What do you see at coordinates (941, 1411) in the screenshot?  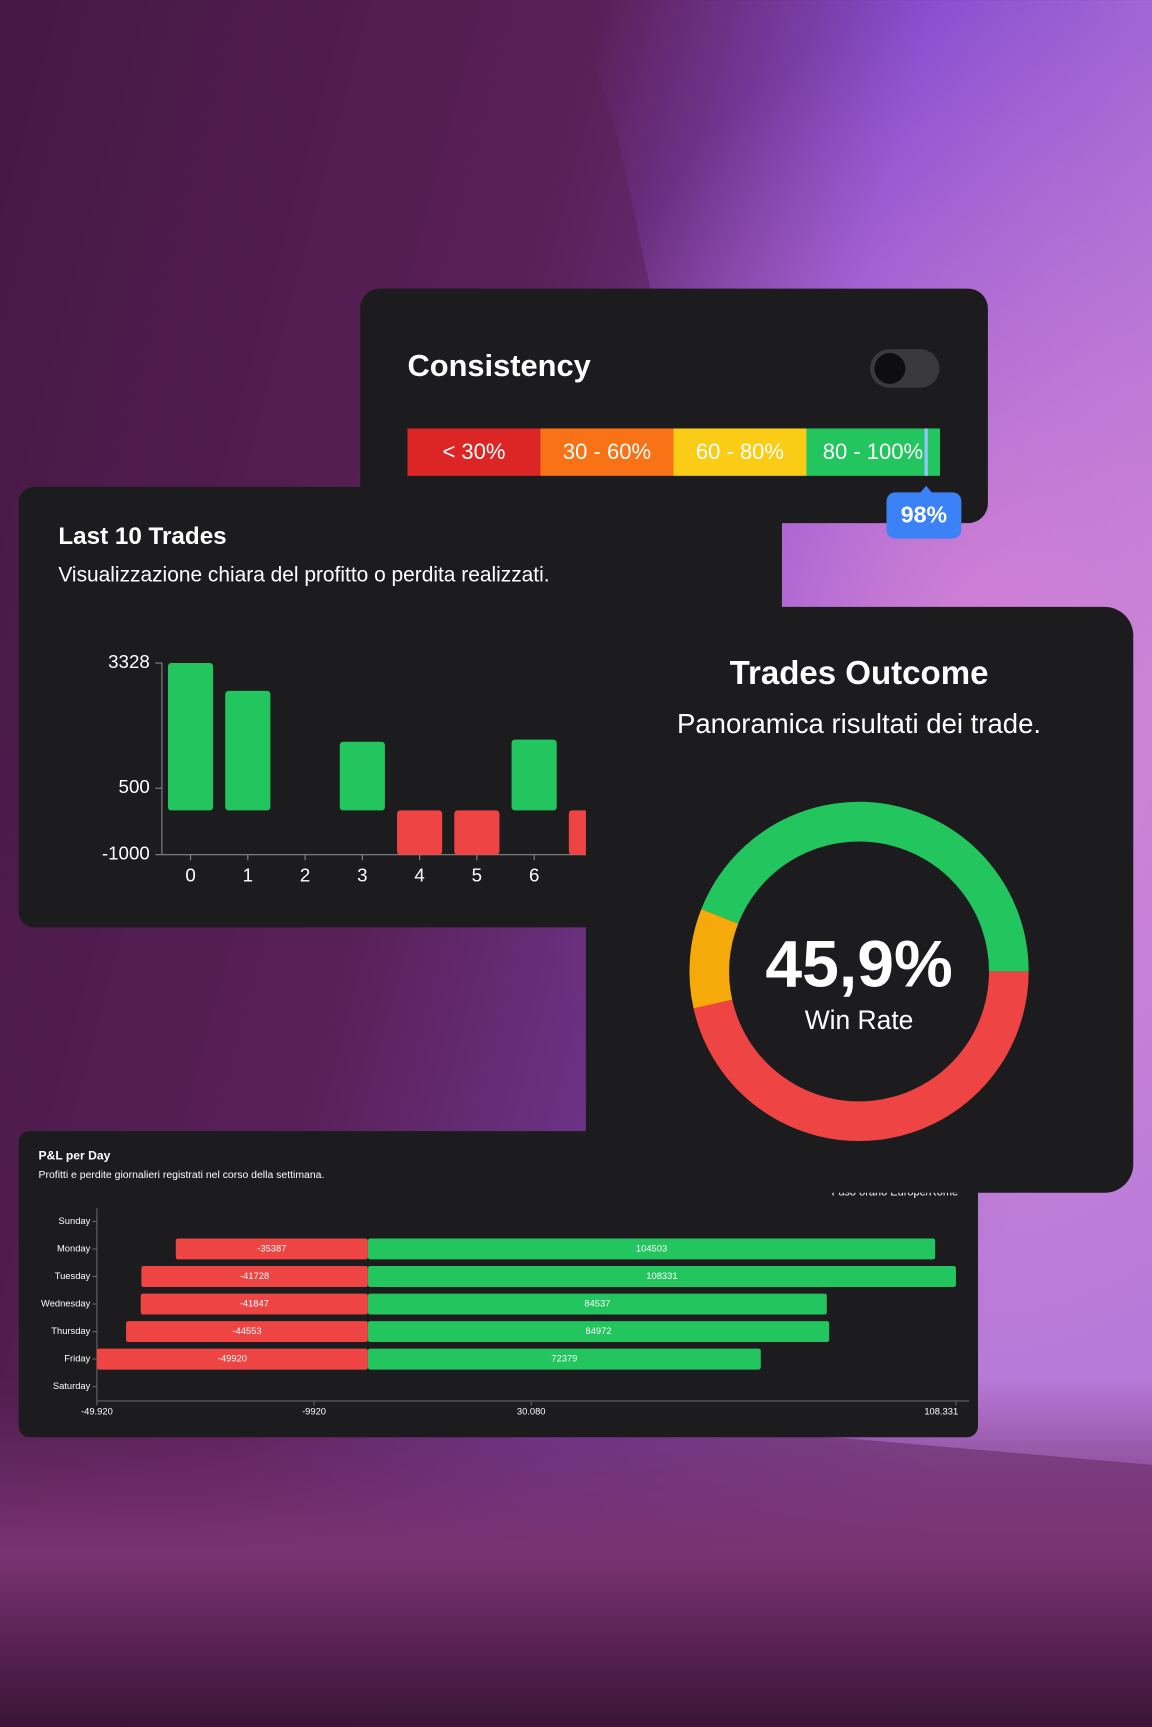 I see `x-tick-label: 108.331` at bounding box center [941, 1411].